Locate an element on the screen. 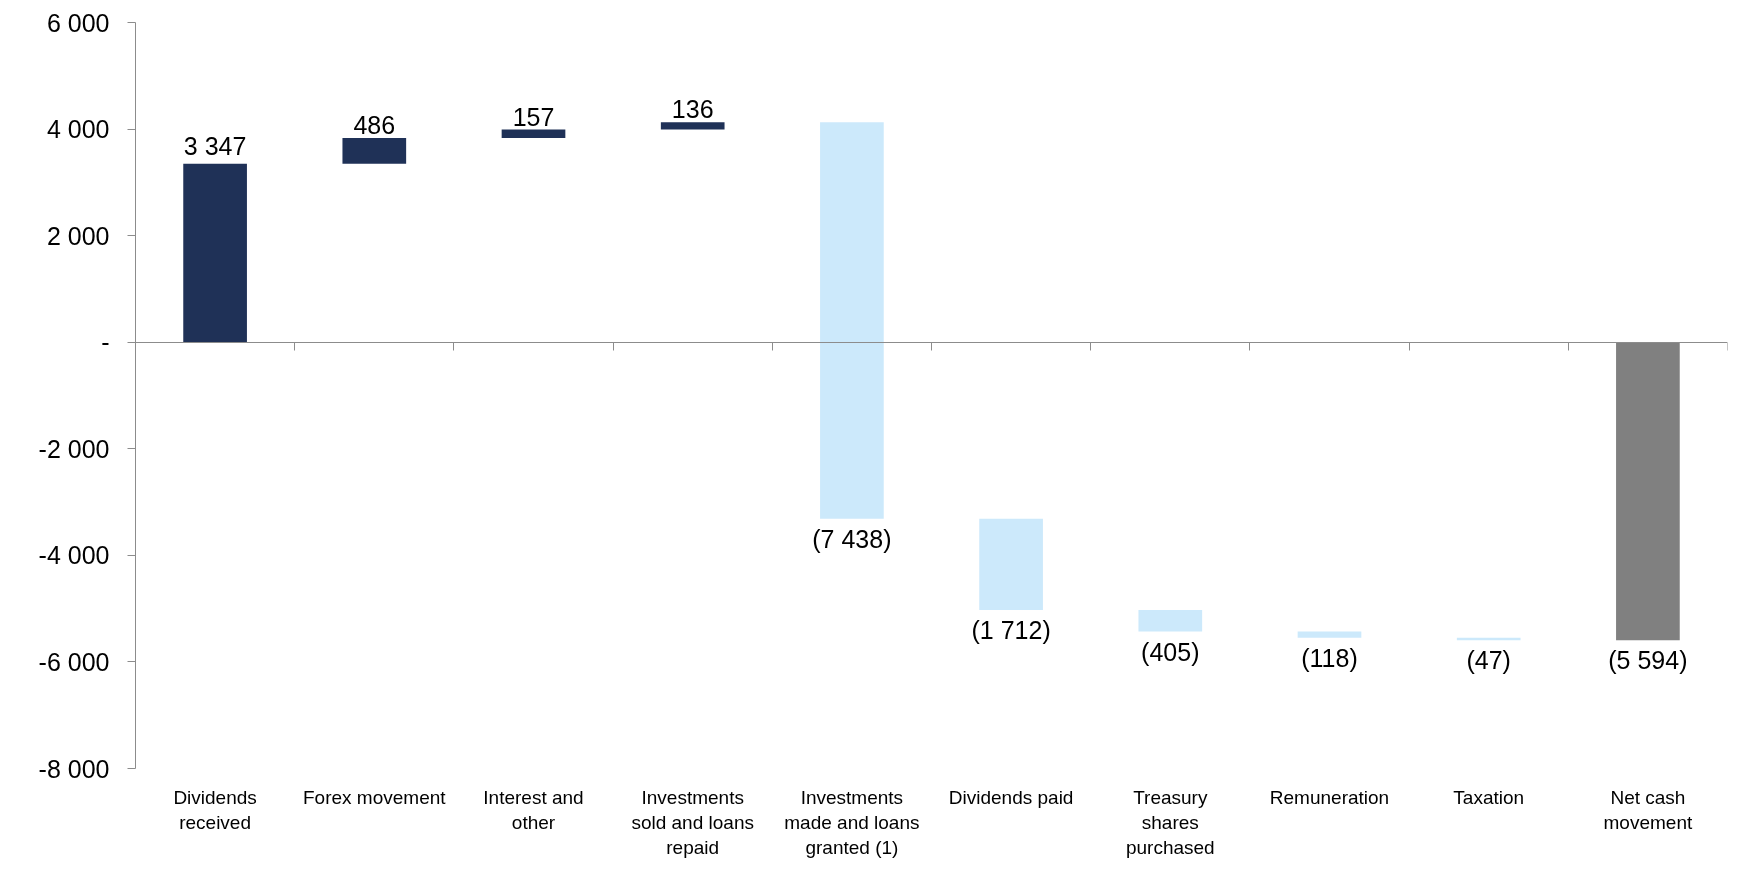 The image size is (1739, 893). data-label: 486 is located at coordinates (374, 124).